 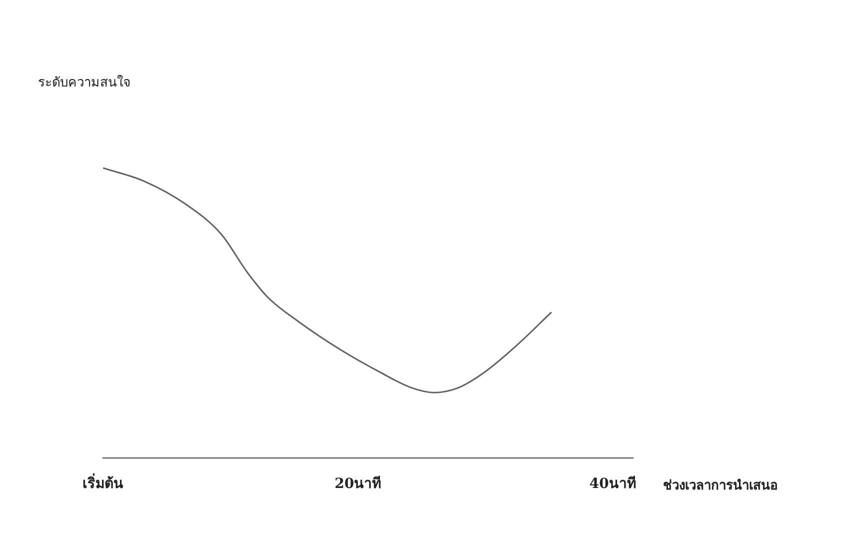 I want to click on text: ระดับความสนใจ, so click(x=84, y=82).